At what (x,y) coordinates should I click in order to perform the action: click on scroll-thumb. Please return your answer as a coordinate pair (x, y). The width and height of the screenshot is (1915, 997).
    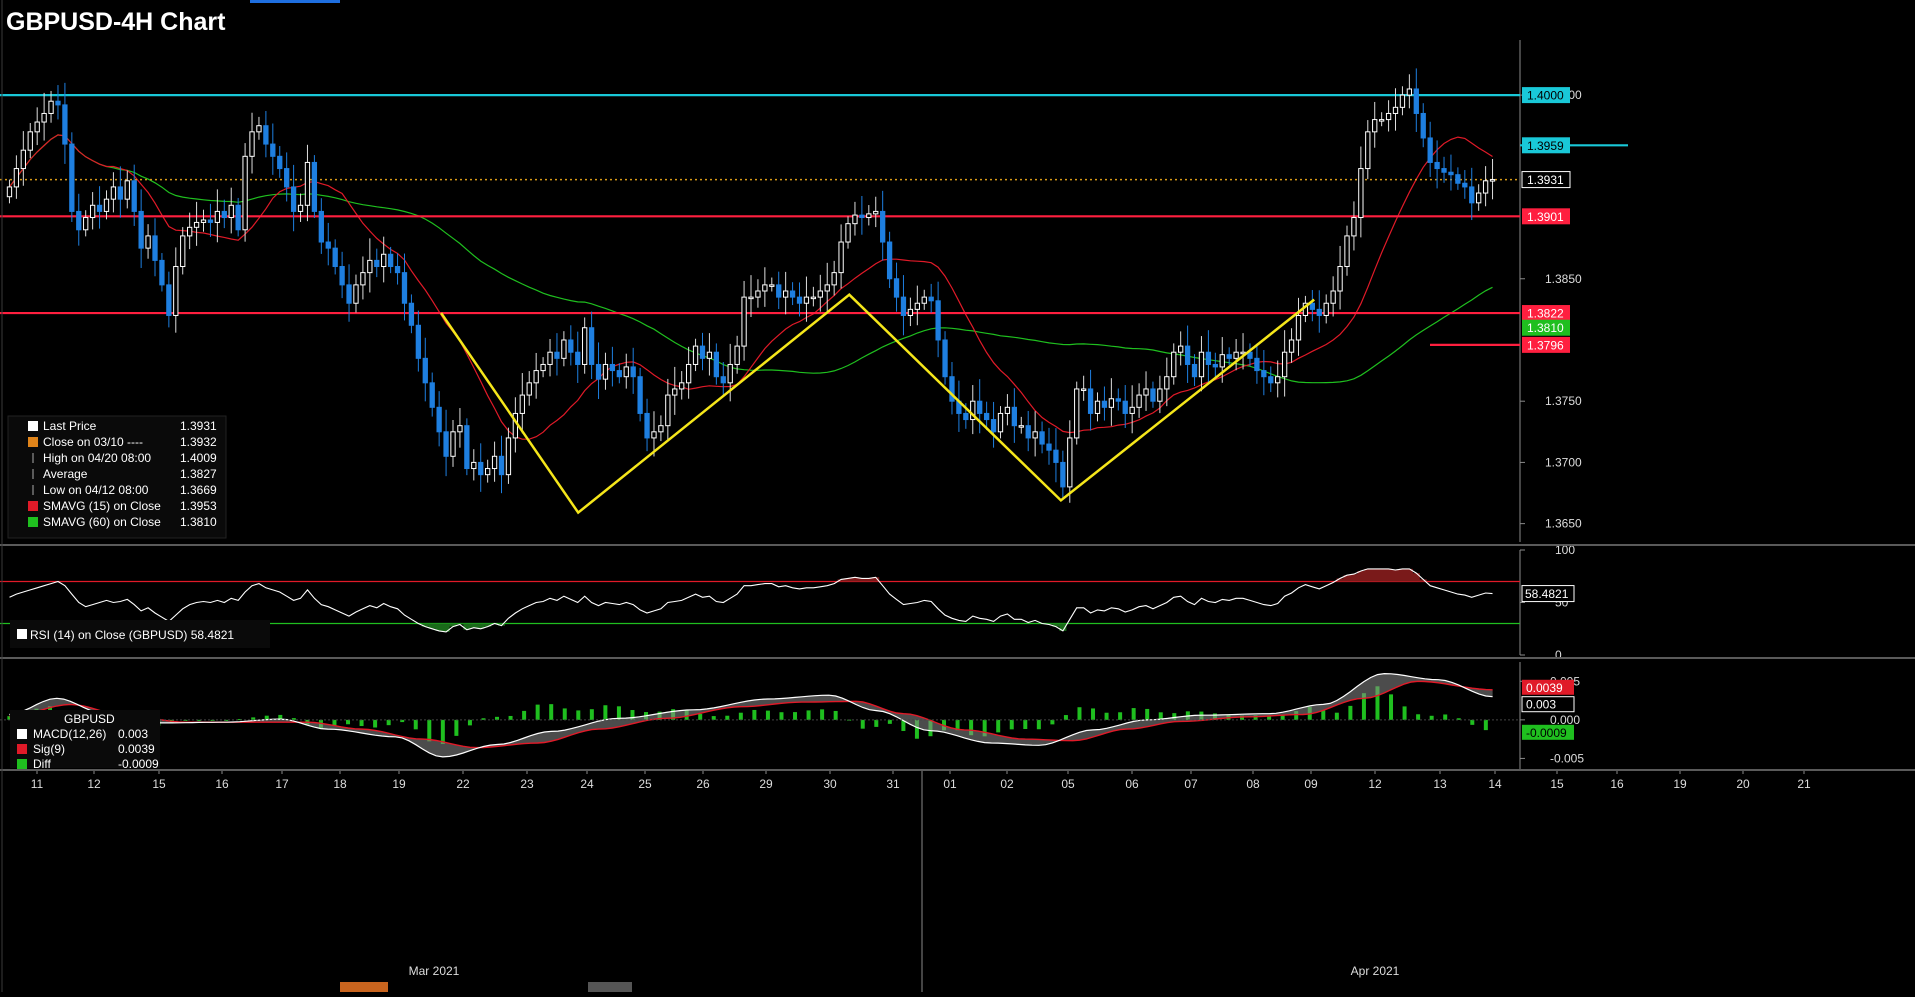
    Looking at the image, I should click on (610, 987).